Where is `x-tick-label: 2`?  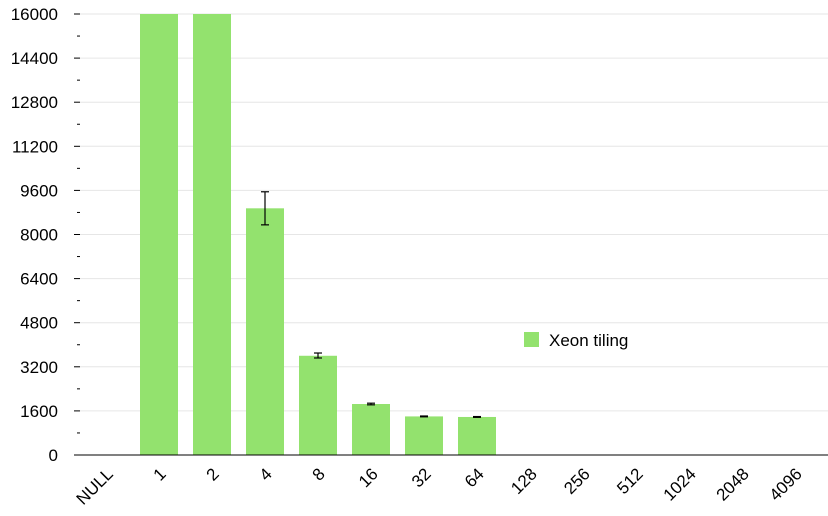 x-tick-label: 2 is located at coordinates (213, 474).